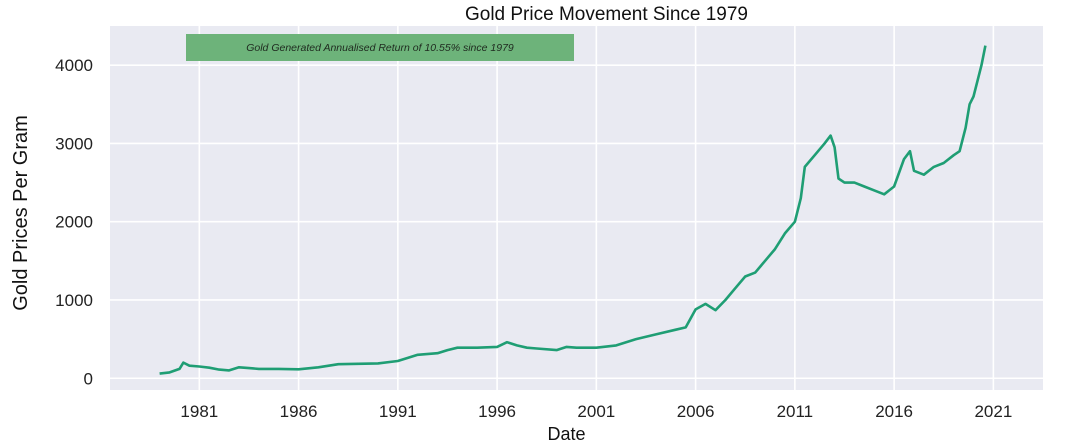 The image size is (1073, 448). I want to click on x-tick-label: 2021, so click(993, 411).